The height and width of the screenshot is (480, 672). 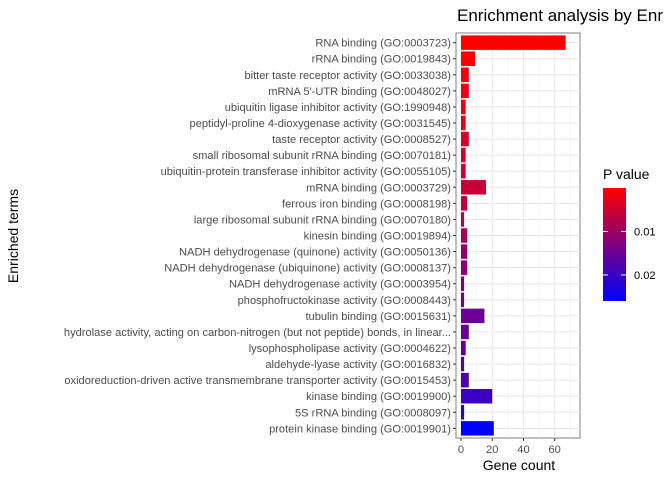 I want to click on x-axis-title: Gene count, so click(x=519, y=465).